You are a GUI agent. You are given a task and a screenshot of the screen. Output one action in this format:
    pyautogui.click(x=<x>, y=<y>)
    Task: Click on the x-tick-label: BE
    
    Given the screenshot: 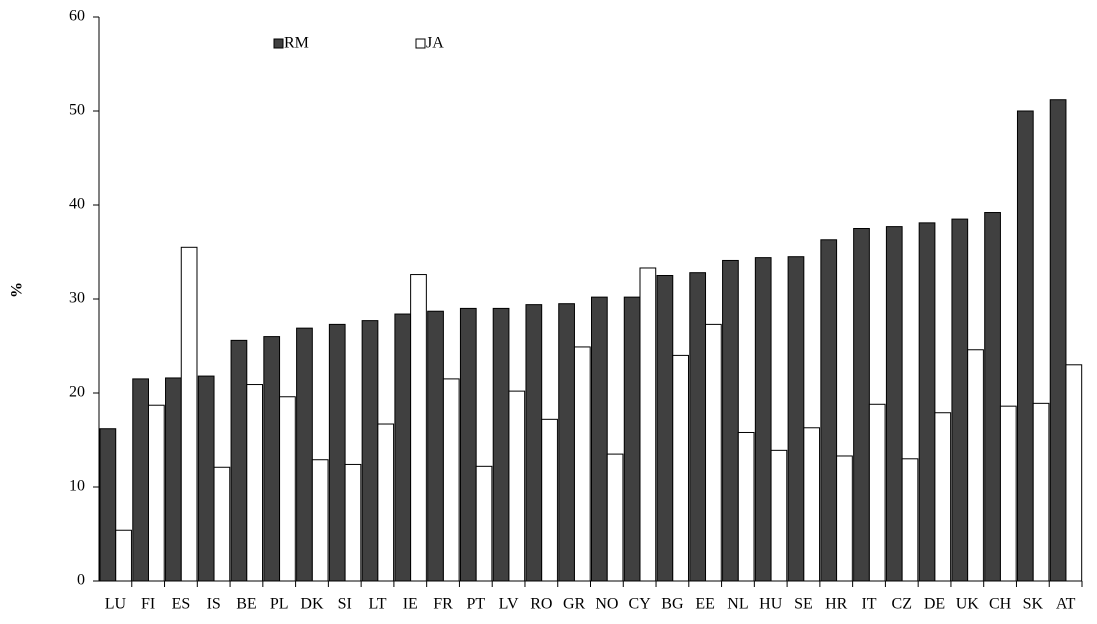 What is the action you would take?
    pyautogui.click(x=246, y=604)
    